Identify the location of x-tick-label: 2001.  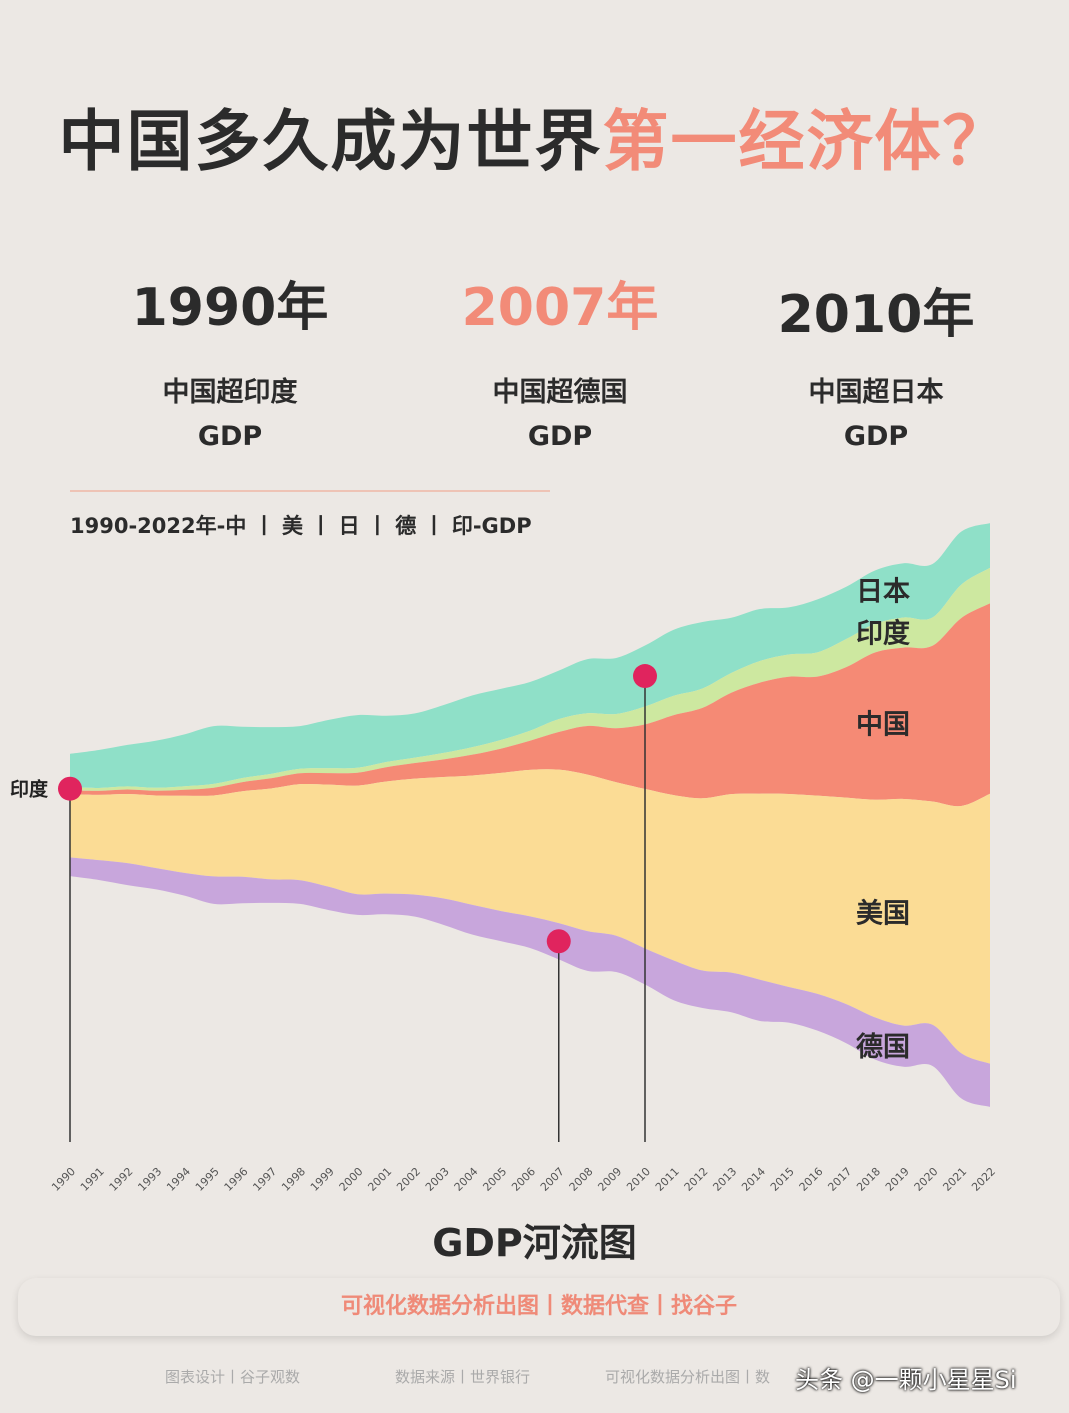
(379, 1179).